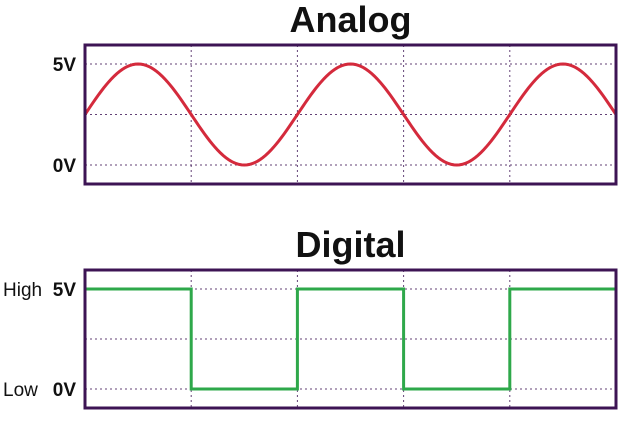 This screenshot has width=619, height=422. Describe the element at coordinates (350, 244) in the screenshot. I see `digital-chart-title: Digital` at that location.